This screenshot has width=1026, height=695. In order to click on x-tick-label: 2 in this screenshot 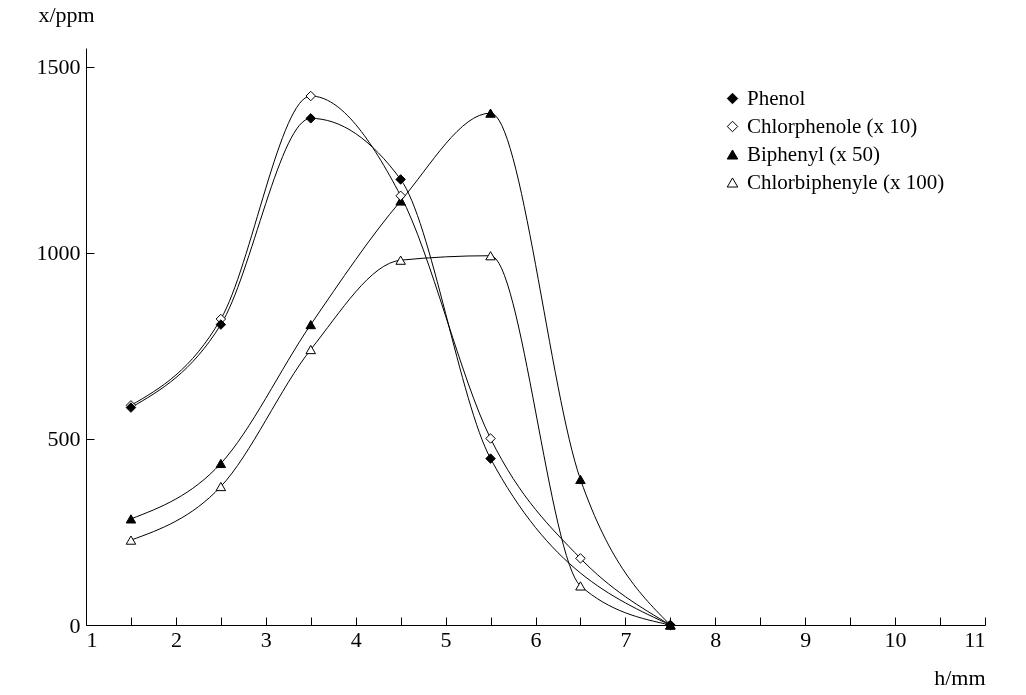, I will do `click(176, 639)`.